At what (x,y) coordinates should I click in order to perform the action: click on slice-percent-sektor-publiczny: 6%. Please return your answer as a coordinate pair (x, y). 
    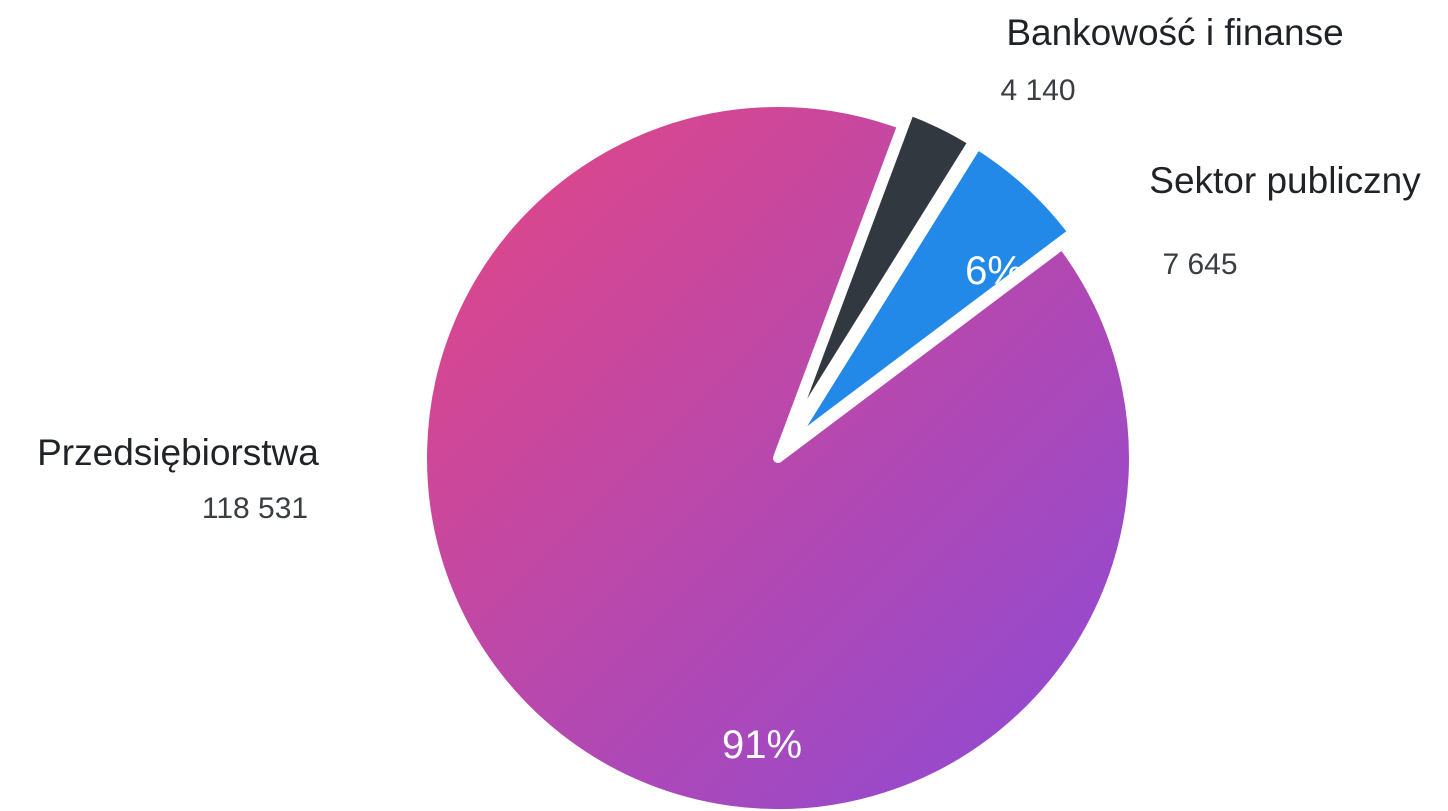
    Looking at the image, I should click on (994, 271).